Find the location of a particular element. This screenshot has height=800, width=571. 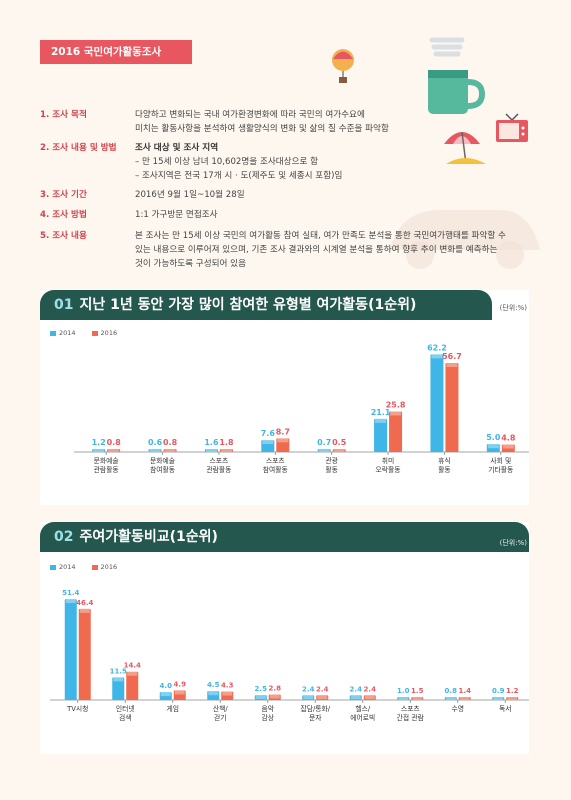

data-label: 7.6 is located at coordinates (268, 433).